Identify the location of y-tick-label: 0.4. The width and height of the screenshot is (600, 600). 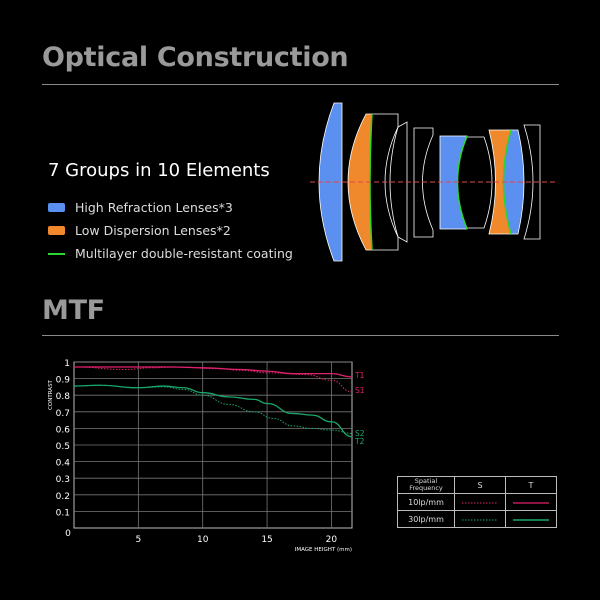
(63, 464).